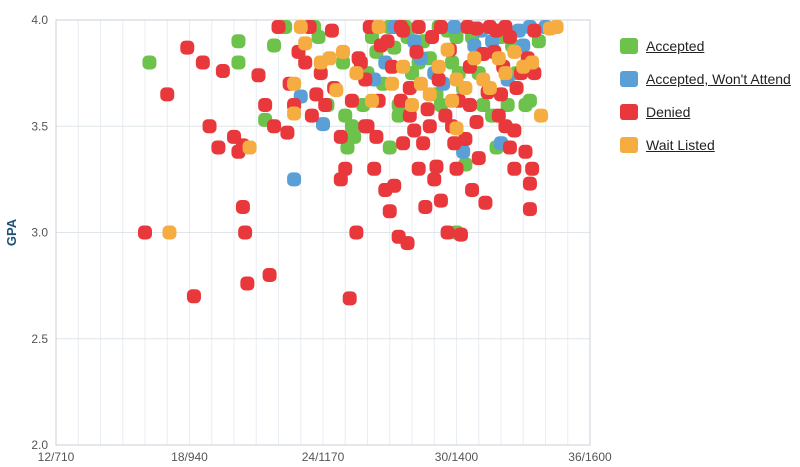  I want to click on legend-label: Accepted, so click(675, 46).